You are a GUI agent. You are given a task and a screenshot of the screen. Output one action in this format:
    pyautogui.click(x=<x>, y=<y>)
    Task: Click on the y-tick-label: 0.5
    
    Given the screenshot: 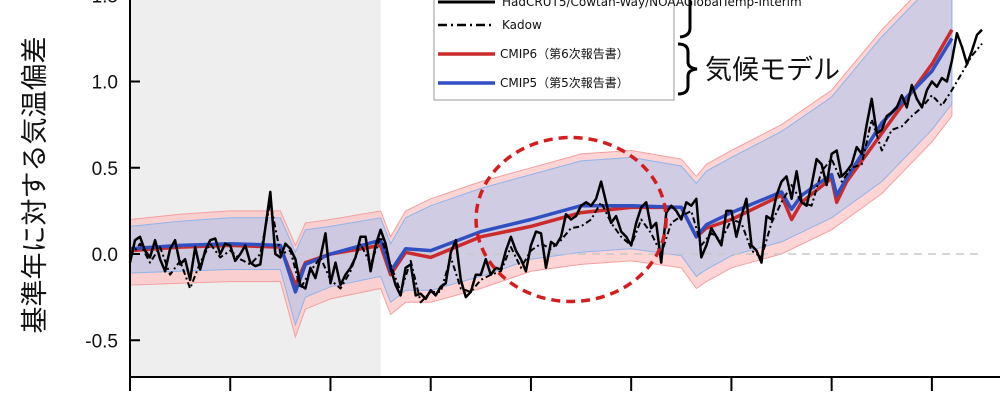 What is the action you would take?
    pyautogui.click(x=105, y=169)
    